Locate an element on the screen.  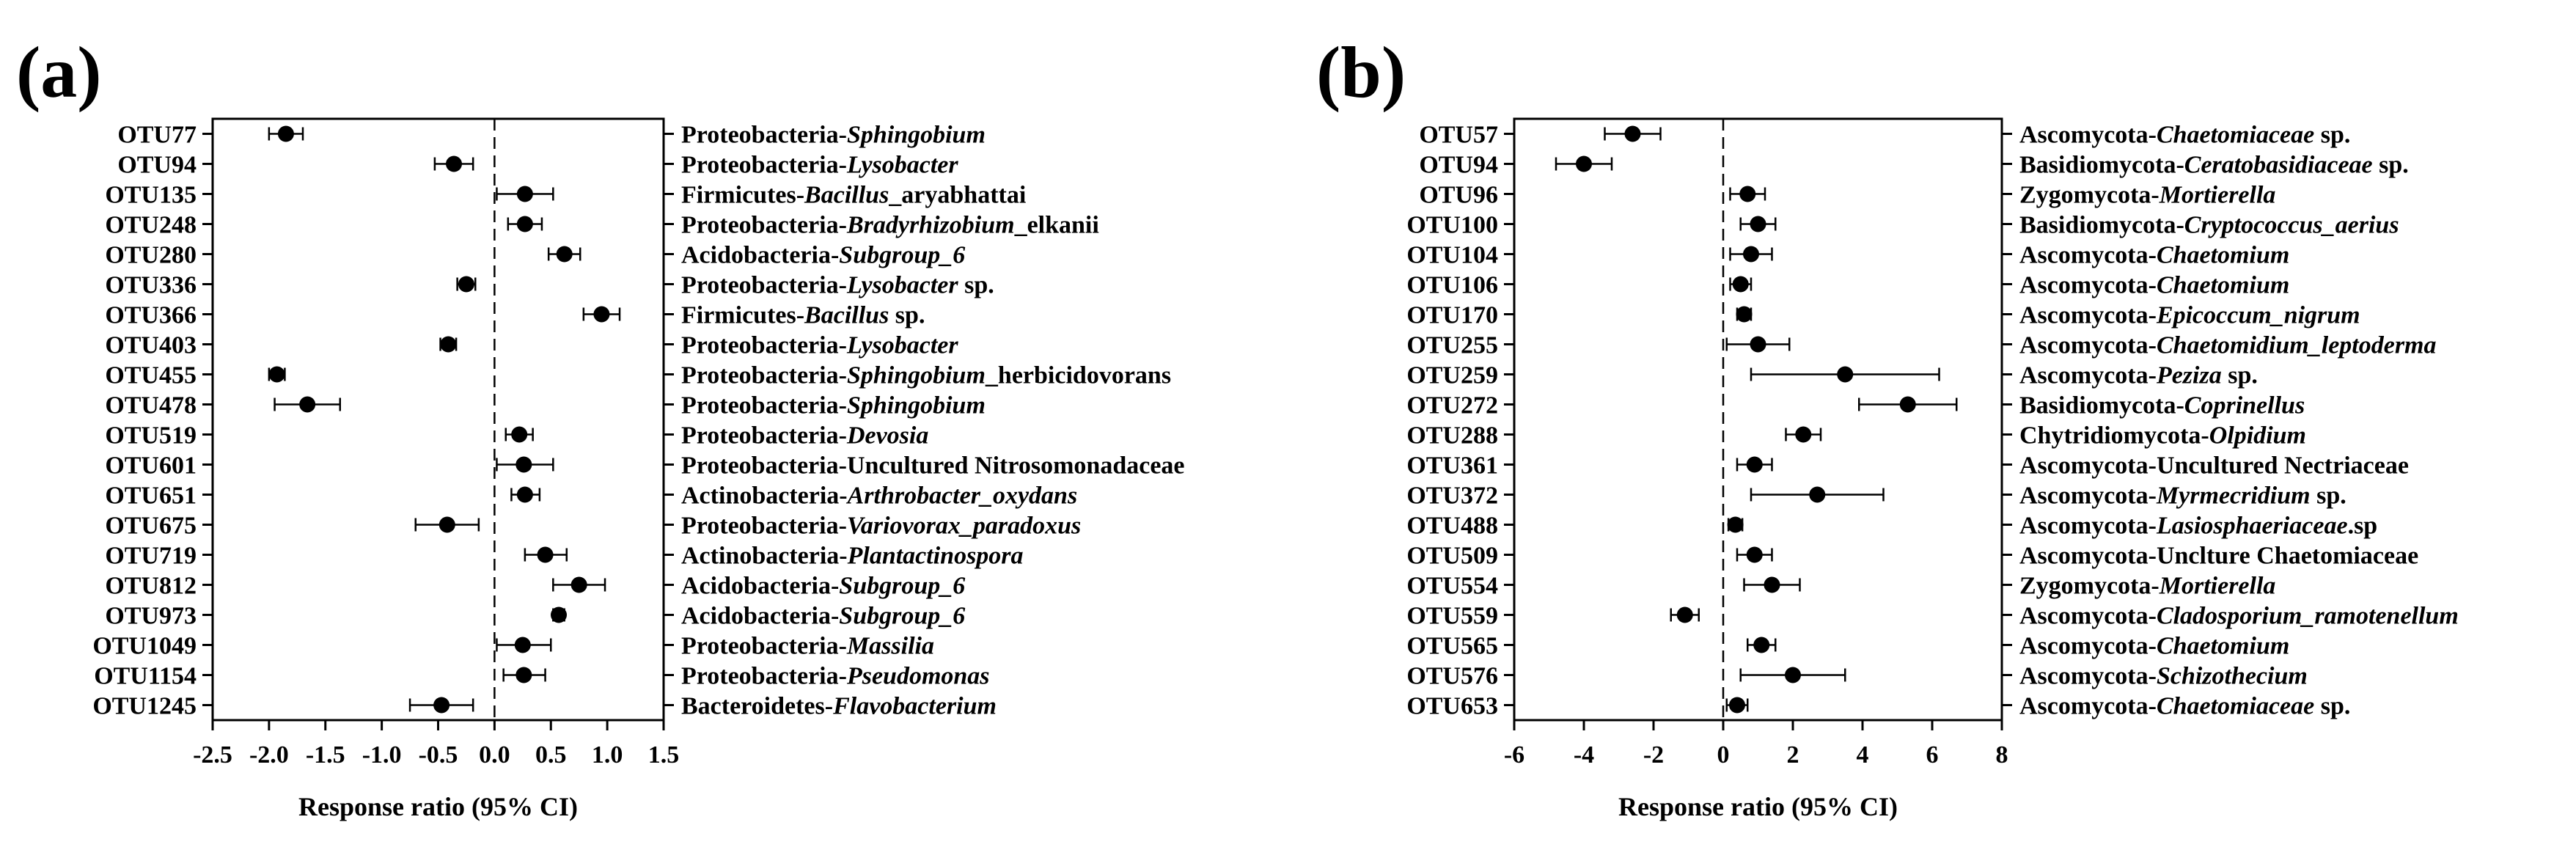
otu-label: OTU259 is located at coordinates (1452, 375).